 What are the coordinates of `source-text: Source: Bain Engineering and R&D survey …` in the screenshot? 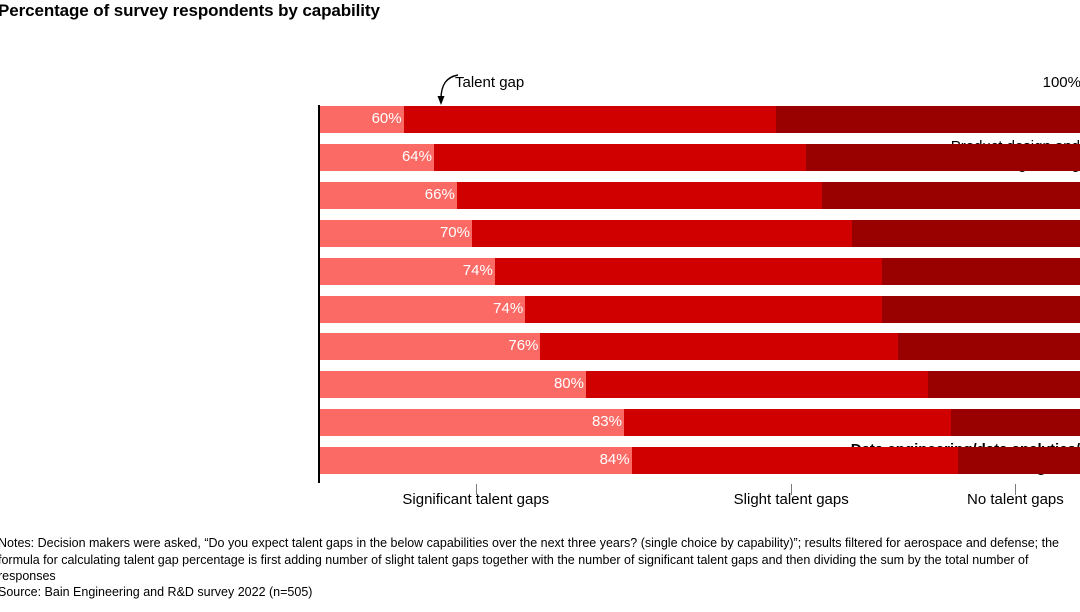 It's located at (156, 592).